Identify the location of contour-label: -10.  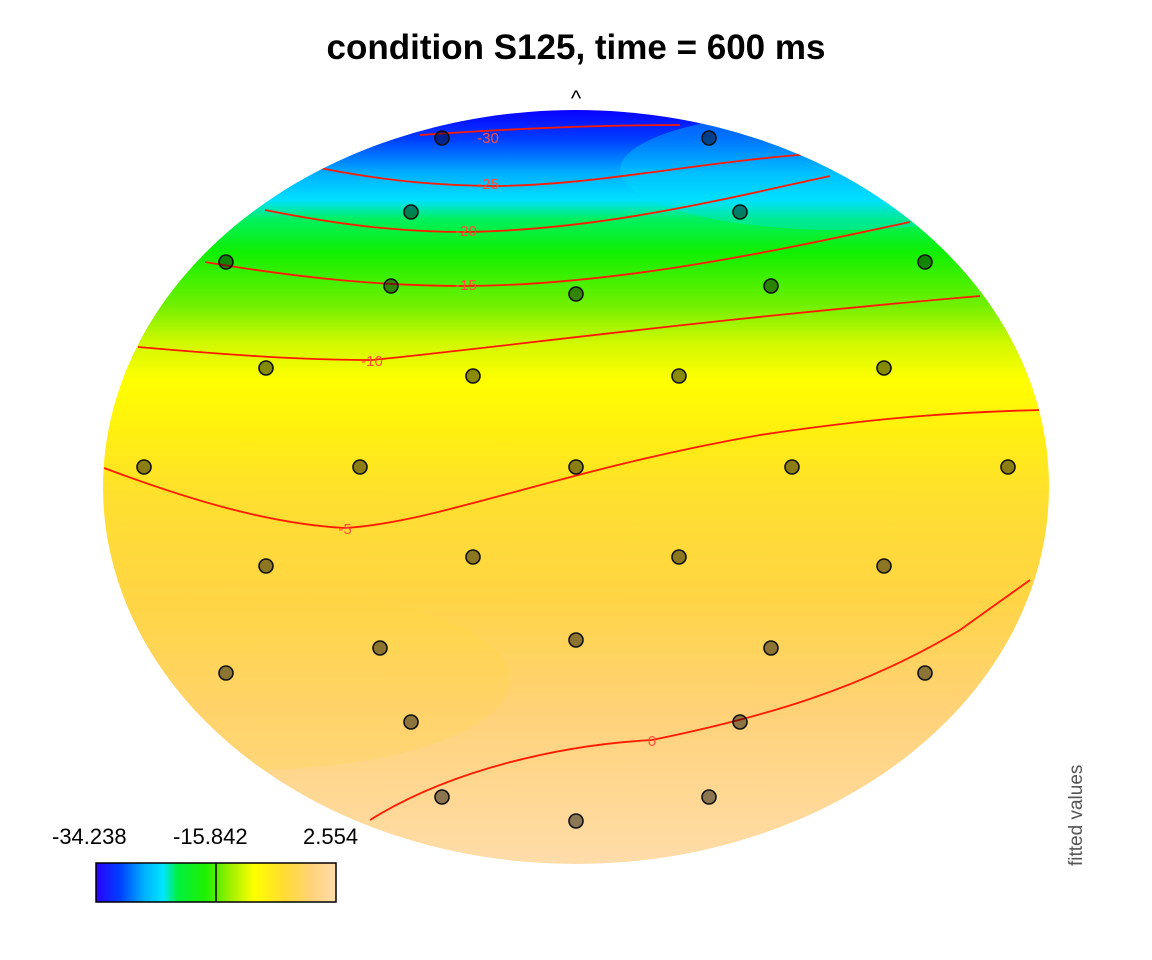
(372, 361).